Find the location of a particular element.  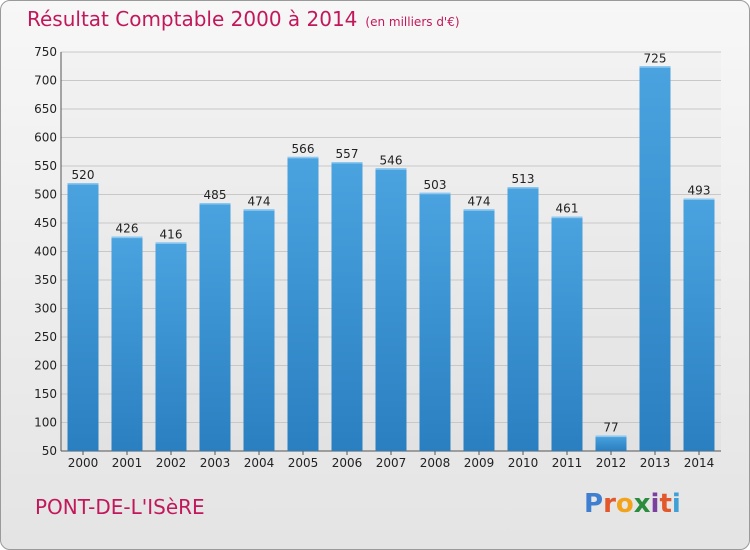

data-label: 520 is located at coordinates (83, 175).